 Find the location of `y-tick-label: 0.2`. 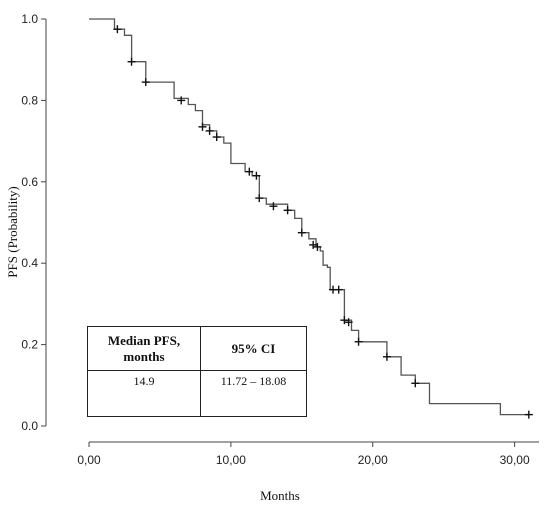

y-tick-label: 0.2 is located at coordinates (29, 345).